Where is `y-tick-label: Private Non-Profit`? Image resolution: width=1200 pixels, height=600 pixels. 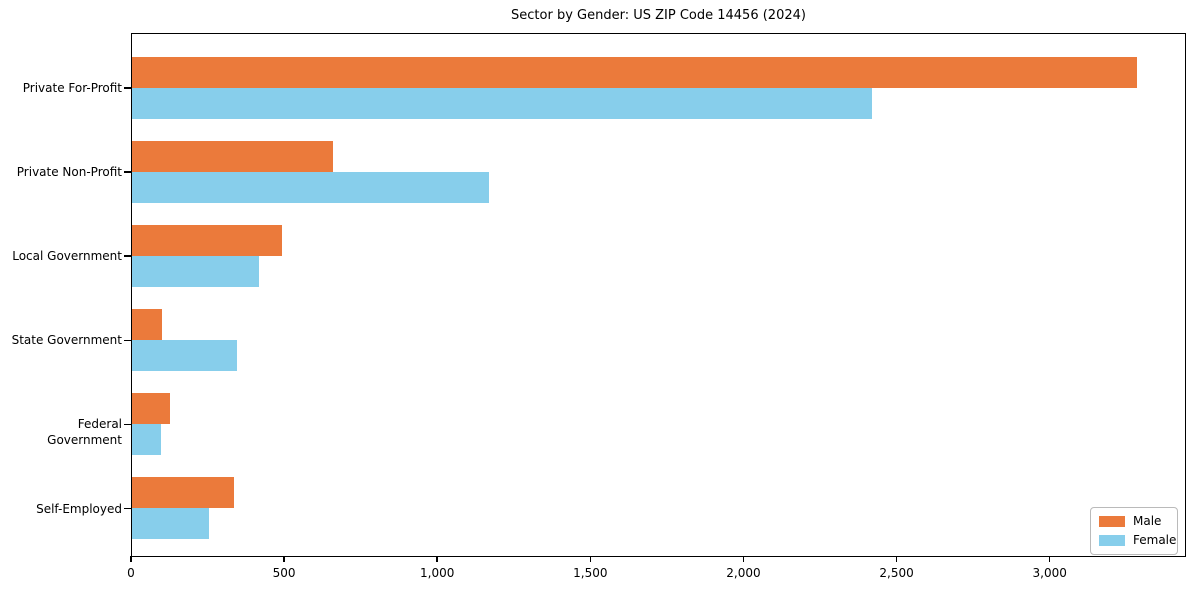 y-tick-label: Private Non-Profit is located at coordinates (69, 172).